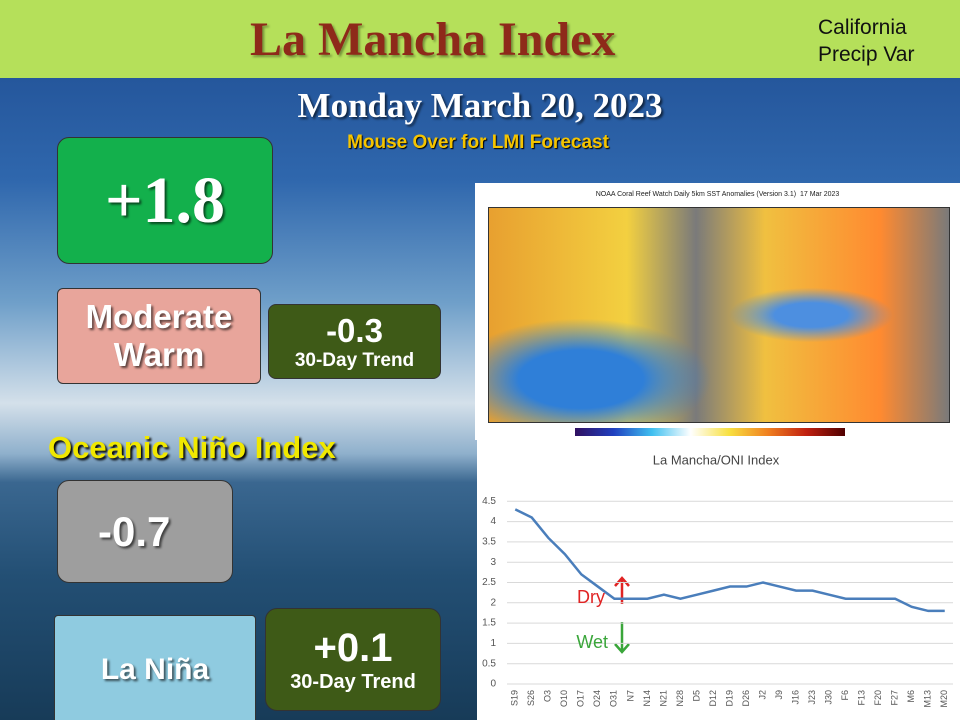 This screenshot has width=960, height=720. Describe the element at coordinates (862, 698) in the screenshot. I see `x-tick-label: F13` at that location.